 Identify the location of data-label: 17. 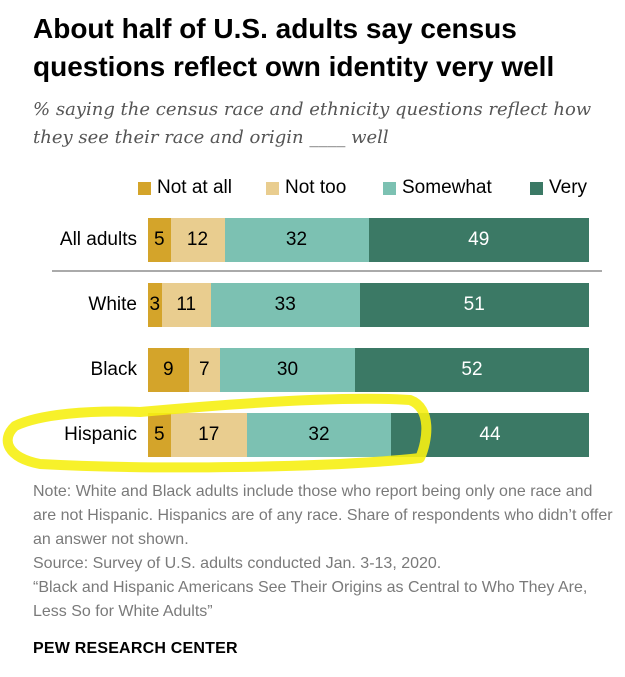
(209, 434).